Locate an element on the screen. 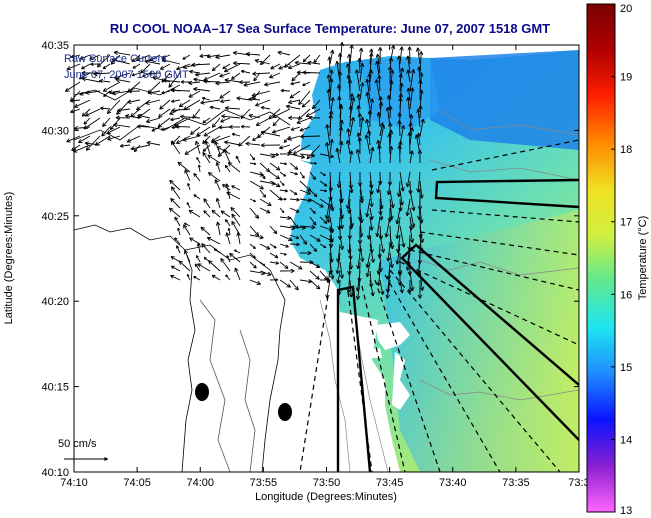 Image resolution: width=651 pixels, height=518 pixels. colorbar-ticks: 20 19 18 17 16 15 14 13 is located at coordinates (621, 260).